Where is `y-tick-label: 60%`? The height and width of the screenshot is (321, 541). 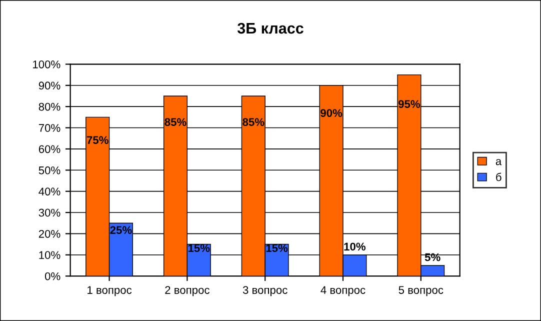
y-tick-label: 60% is located at coordinates (49, 149).